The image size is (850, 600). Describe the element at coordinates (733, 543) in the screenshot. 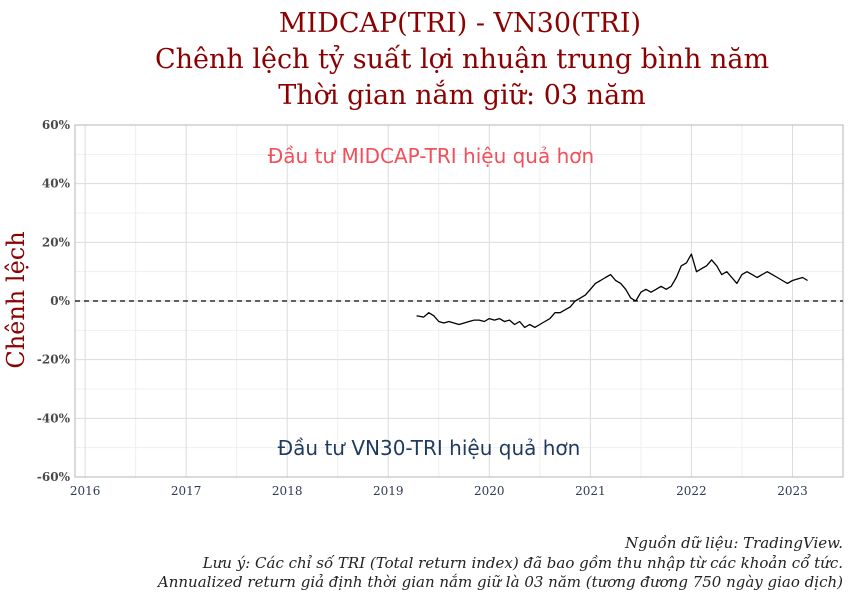

I see `footnote-source: Nguồn dữ liệu: TradingView.` at that location.